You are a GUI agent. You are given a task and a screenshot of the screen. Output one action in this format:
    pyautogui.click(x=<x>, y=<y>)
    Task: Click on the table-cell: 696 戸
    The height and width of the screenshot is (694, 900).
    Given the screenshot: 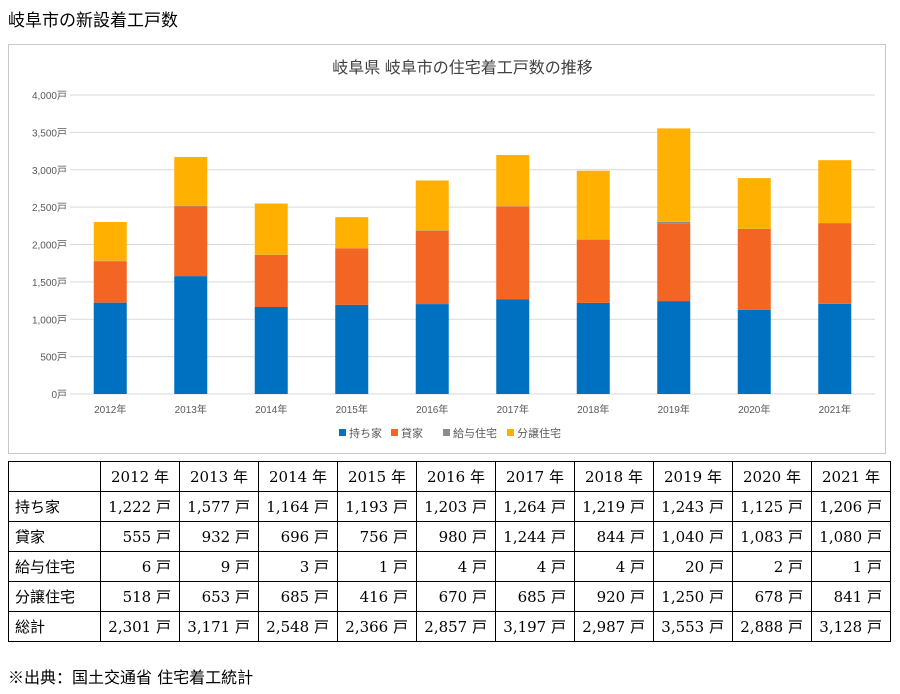 What is the action you would take?
    pyautogui.click(x=298, y=536)
    